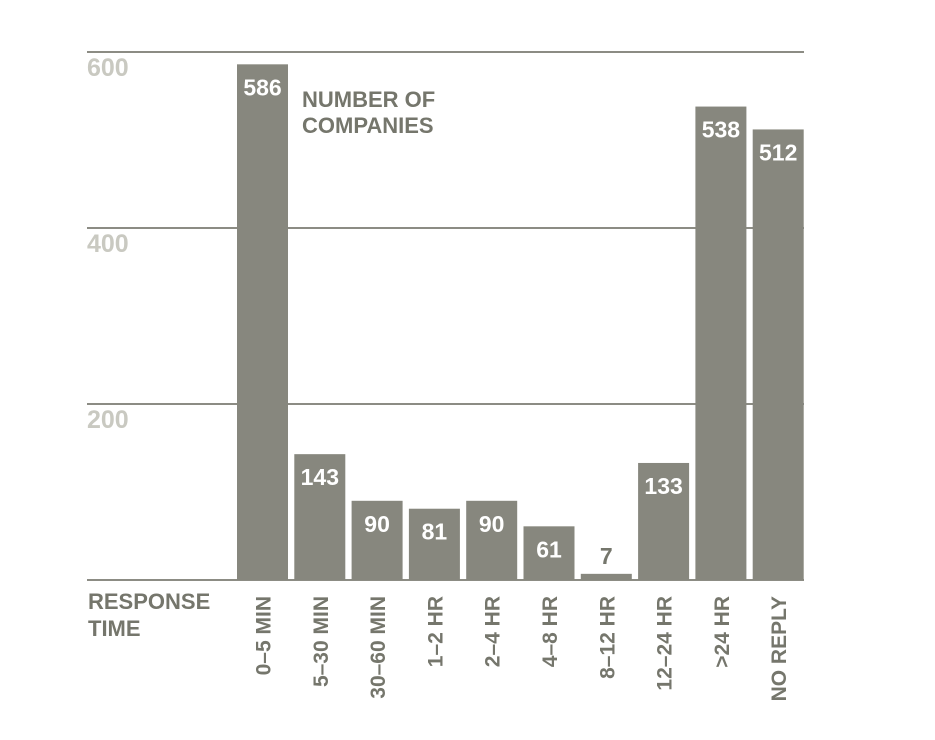 Image resolution: width=935 pixels, height=740 pixels. Describe the element at coordinates (368, 125) in the screenshot. I see `chart-title-line-2: COMPANIES` at that location.